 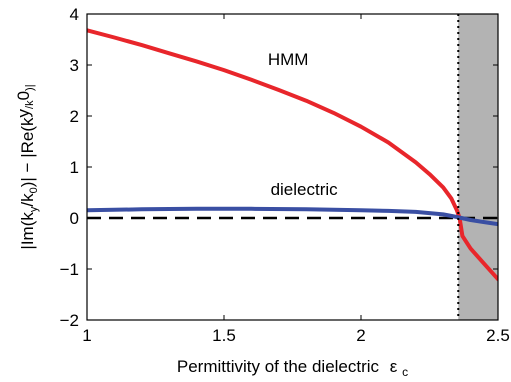 What do you see at coordinates (74, 218) in the screenshot?
I see `y-tick-label: 0` at bounding box center [74, 218].